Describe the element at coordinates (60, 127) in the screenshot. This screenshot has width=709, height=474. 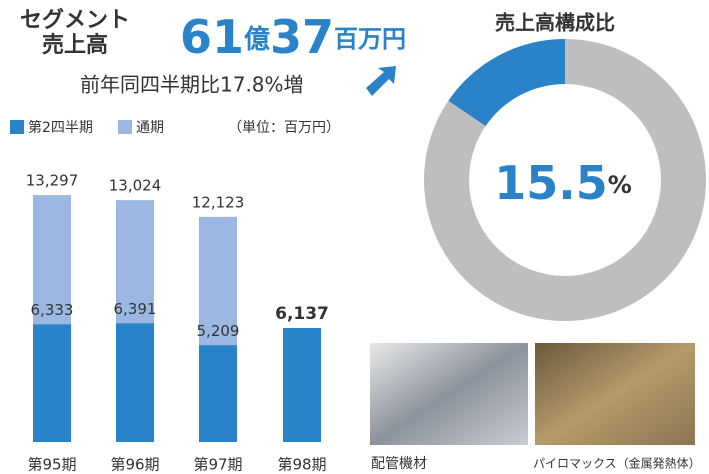
I see `legend-label: 第2四半期` at that location.